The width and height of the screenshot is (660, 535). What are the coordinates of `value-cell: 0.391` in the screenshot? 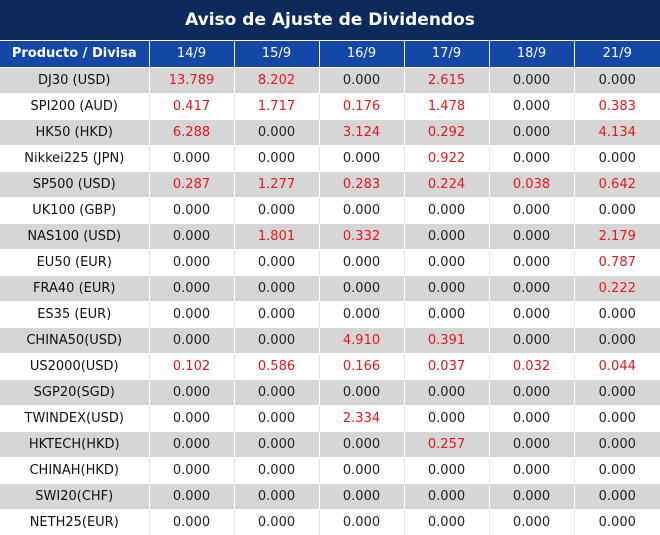 It's located at (447, 339).